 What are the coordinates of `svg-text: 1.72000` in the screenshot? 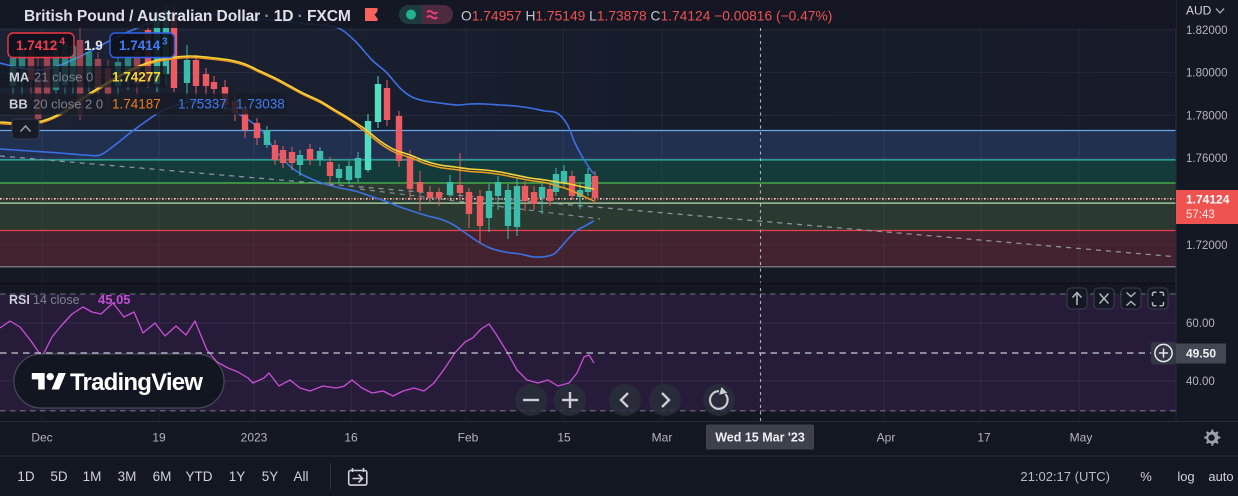 It's located at (1207, 246).